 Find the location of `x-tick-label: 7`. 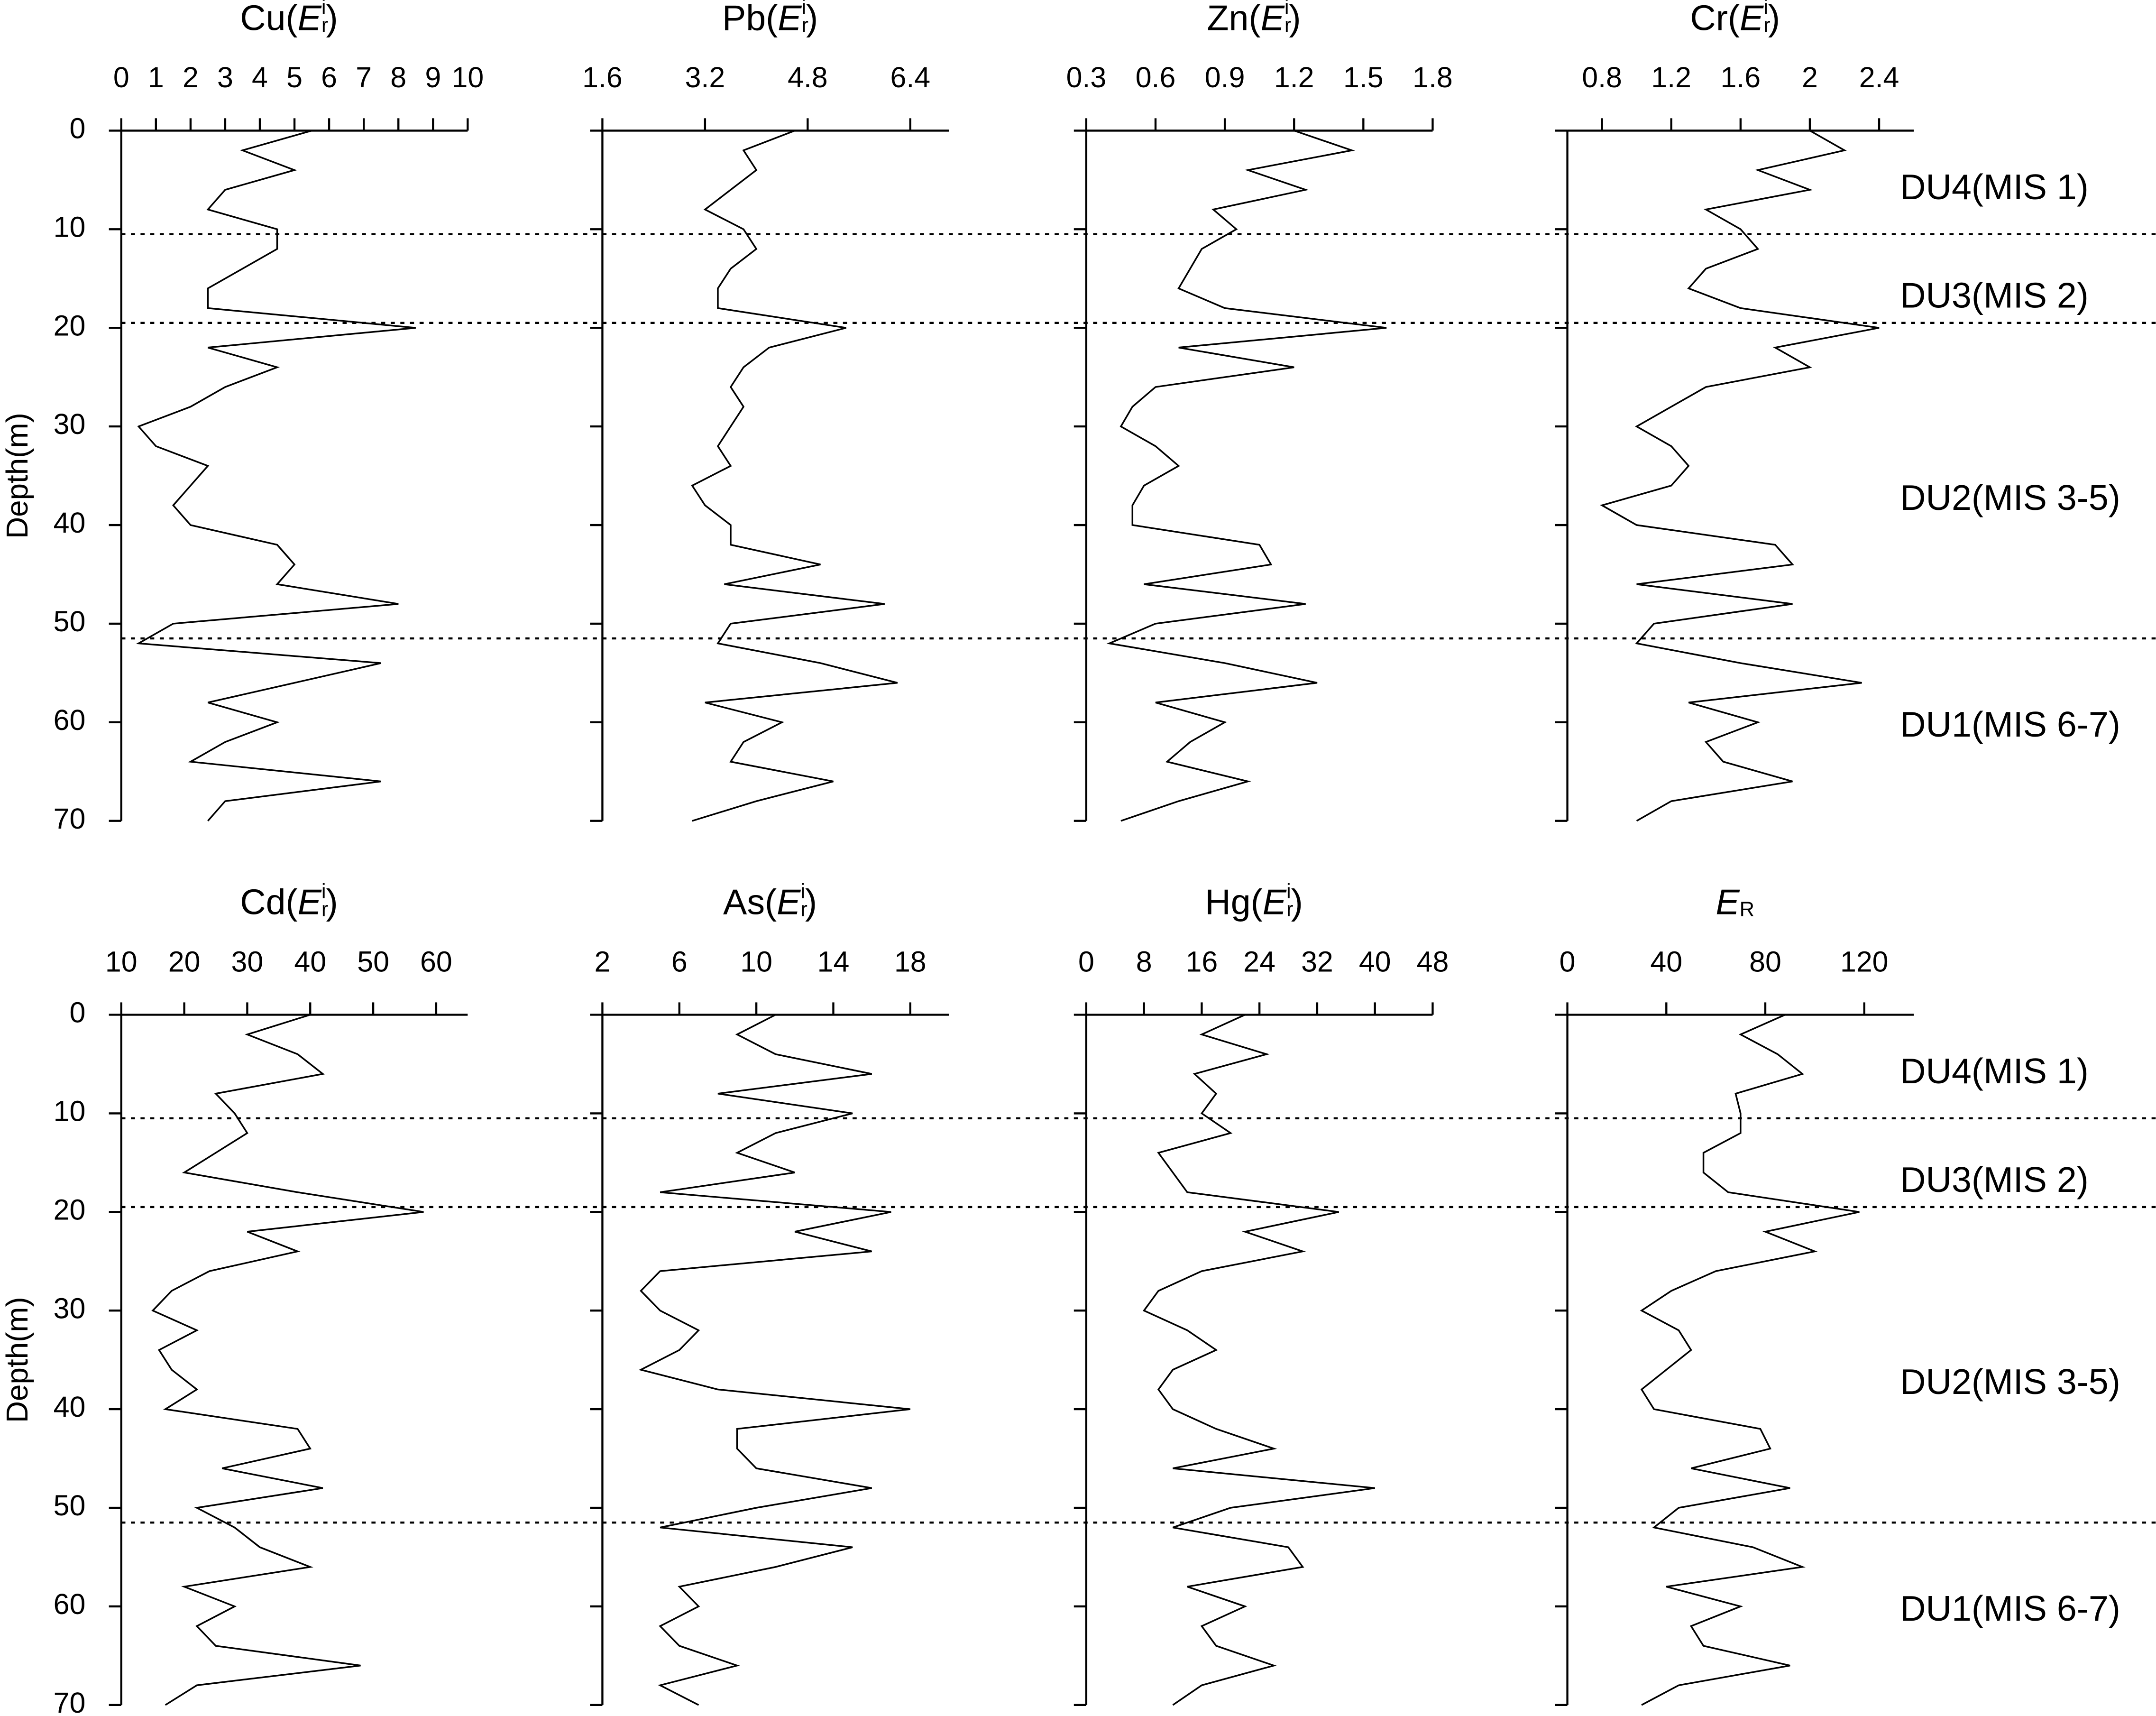

x-tick-label: 7 is located at coordinates (364, 77).